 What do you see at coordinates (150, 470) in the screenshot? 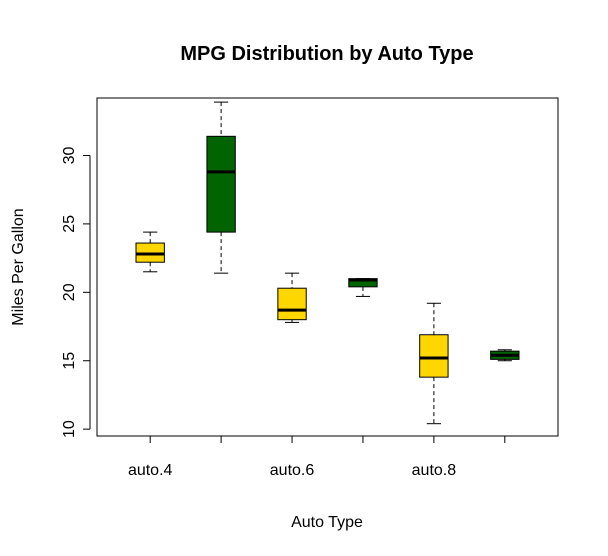
I see `x-tick-label: auto.4` at bounding box center [150, 470].